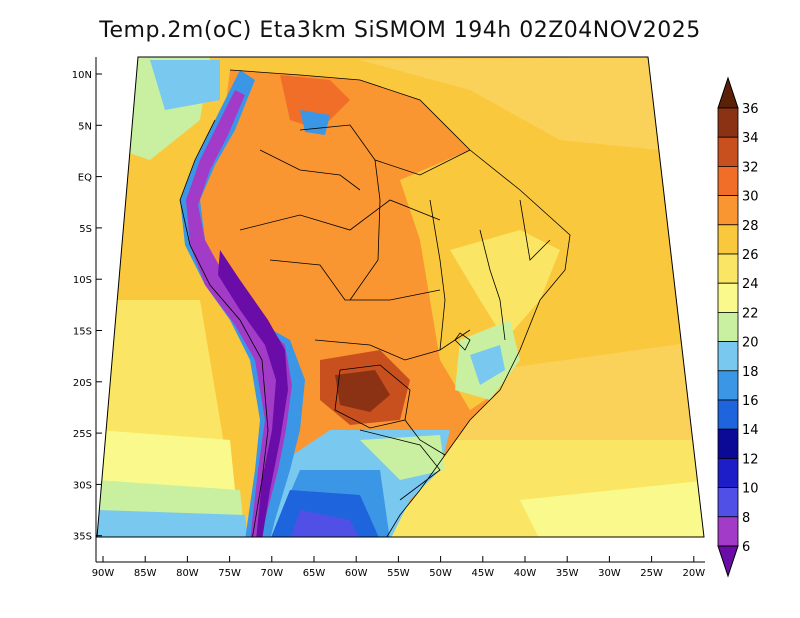 The image size is (800, 618). I want to click on lat-tick-label: 10N, so click(82, 75).